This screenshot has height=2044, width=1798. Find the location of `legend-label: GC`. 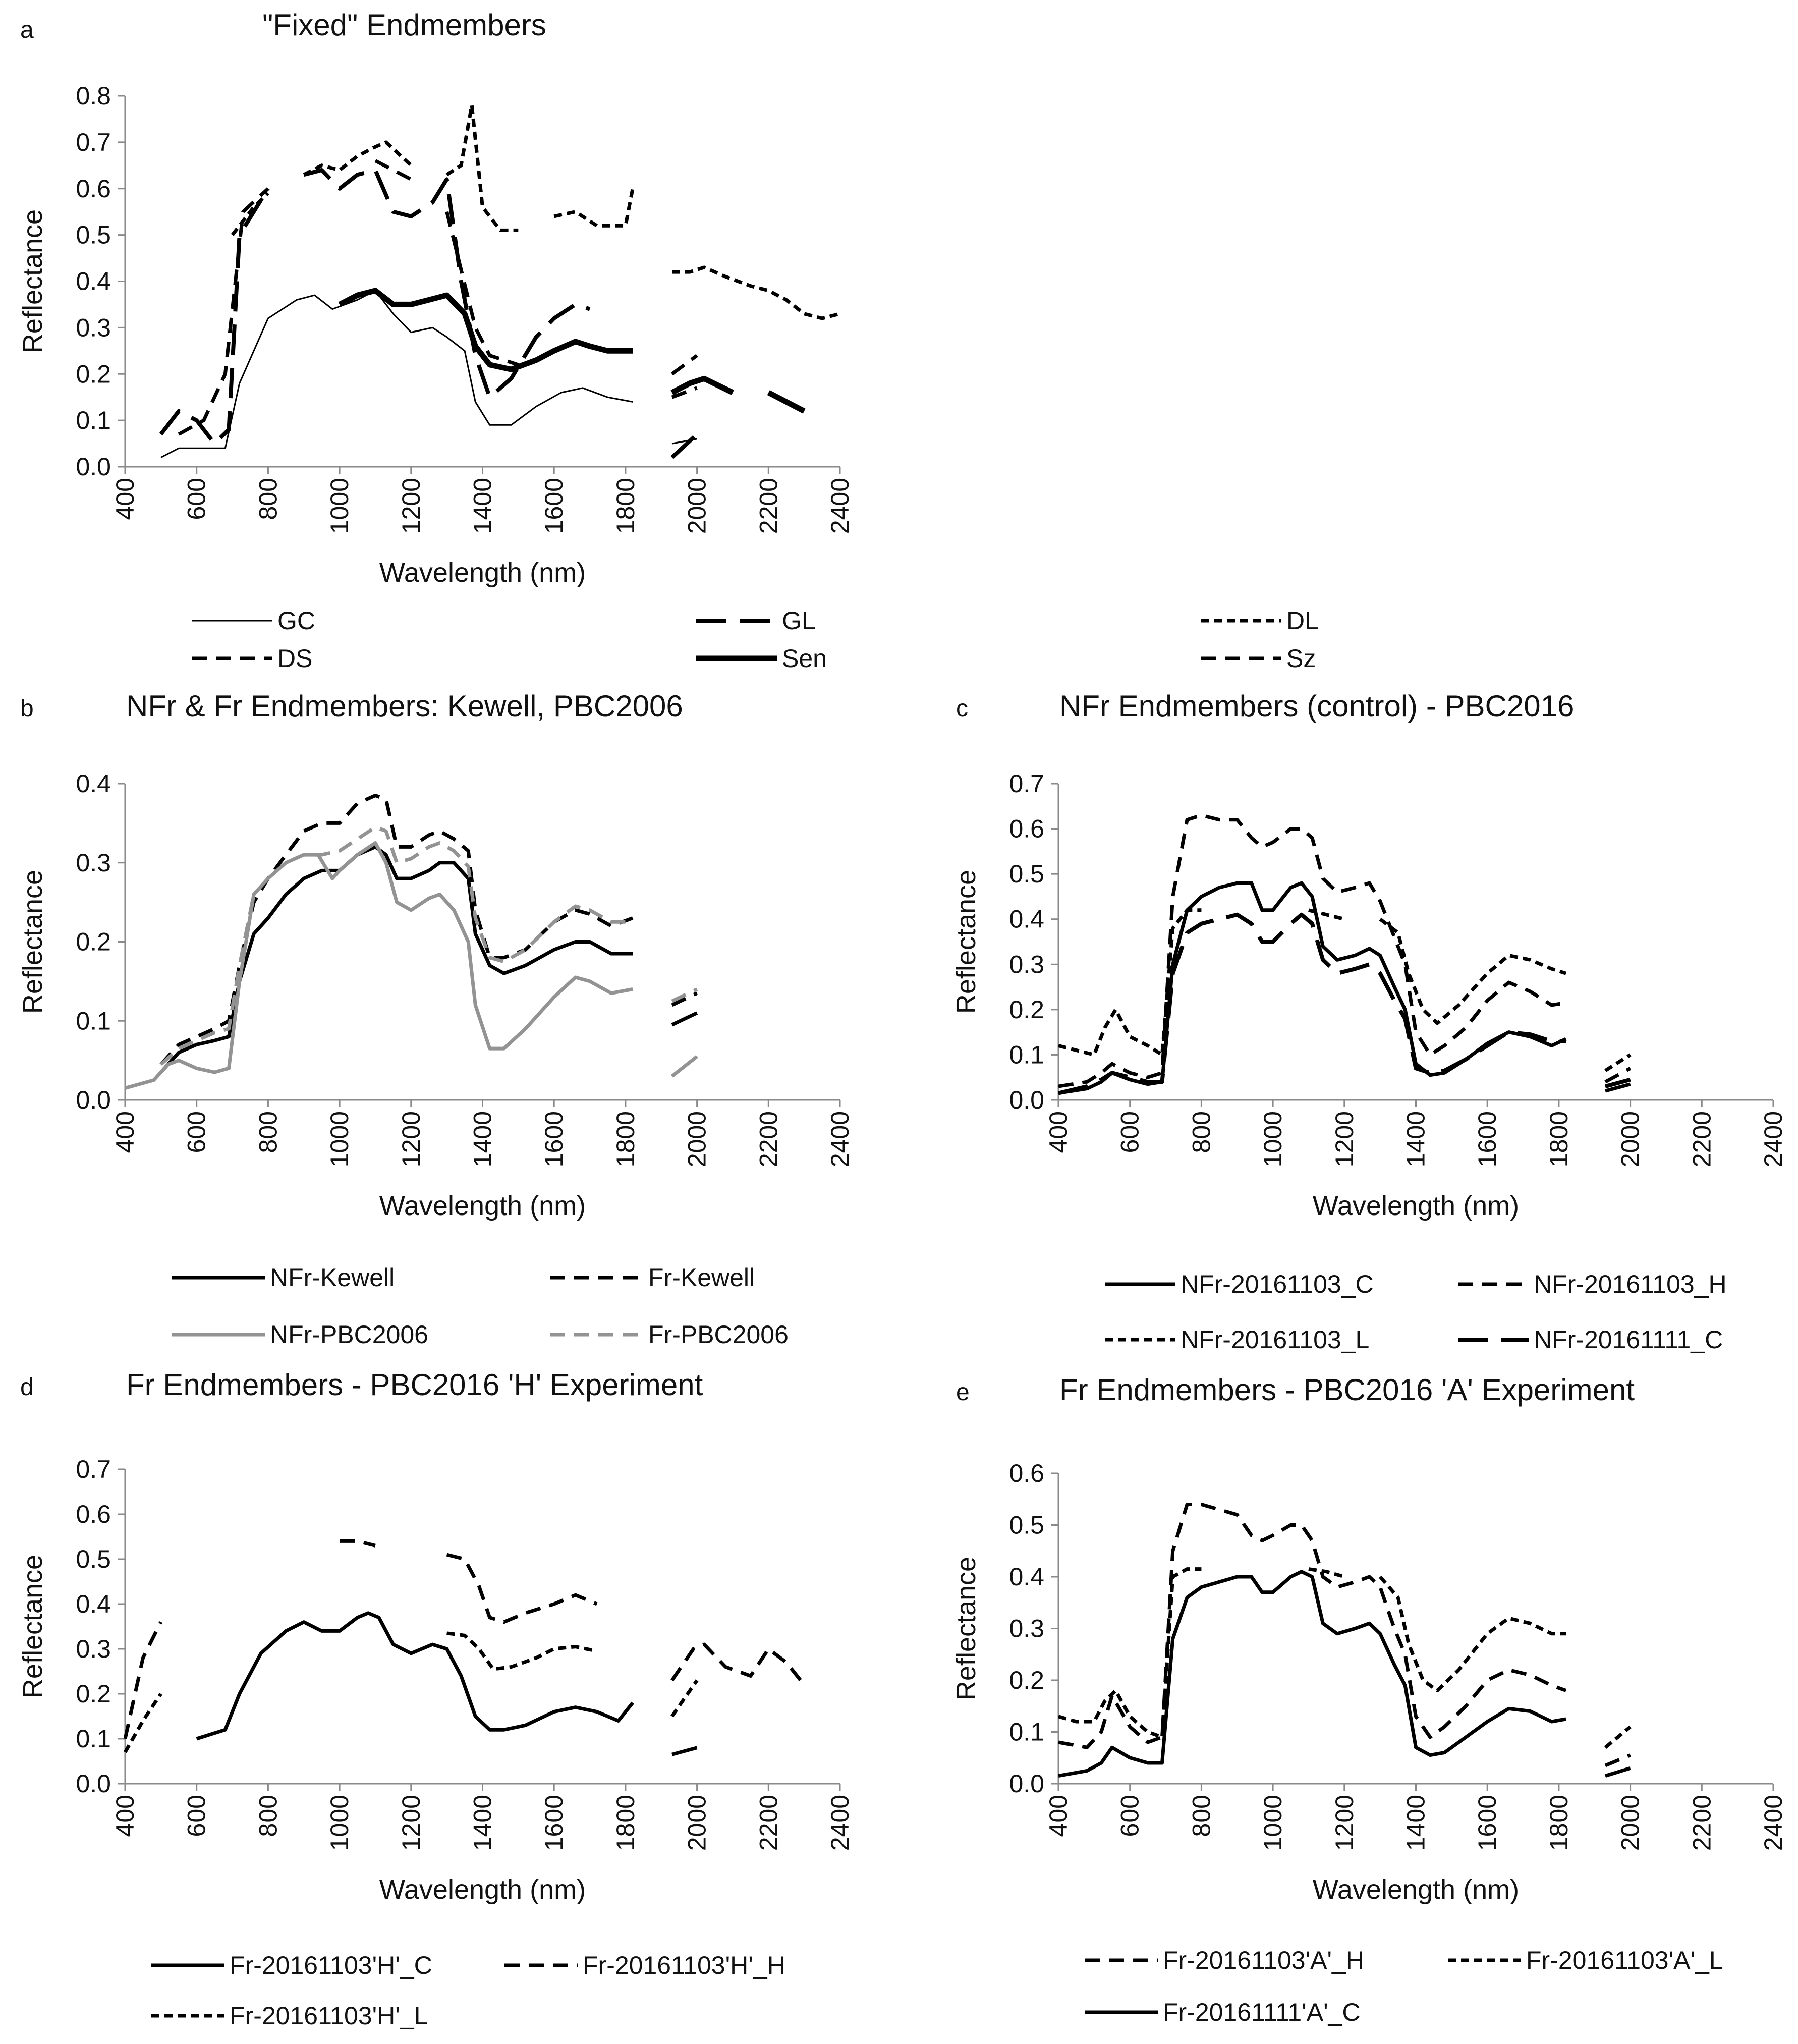

legend-label: GC is located at coordinates (296, 620).